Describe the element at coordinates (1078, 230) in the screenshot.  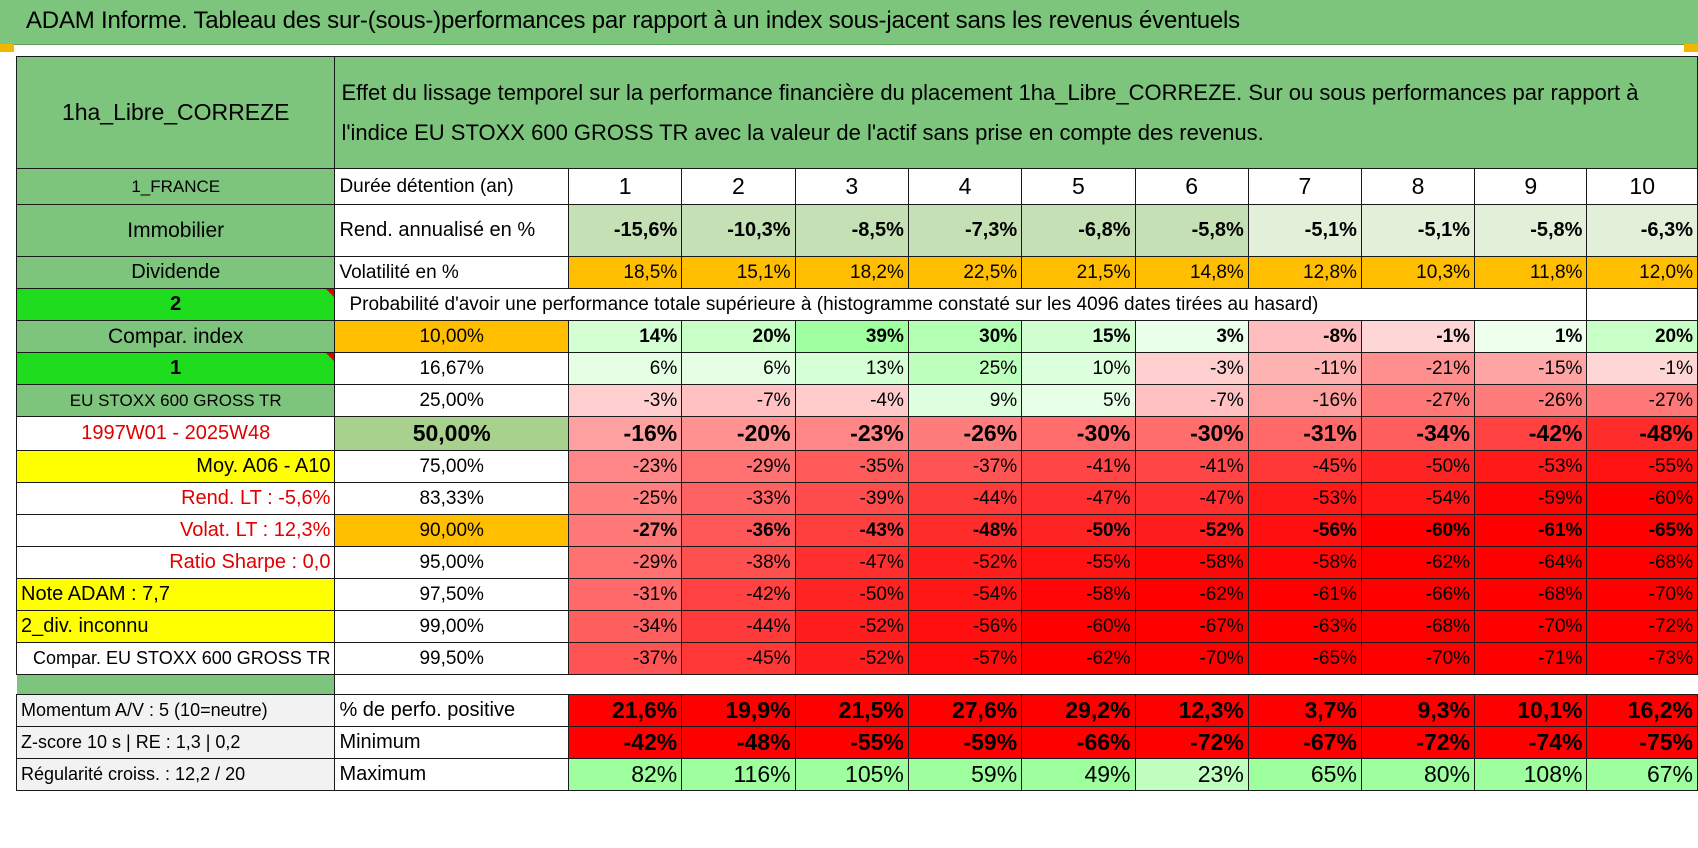
I see `rend-cell: -6,8%` at that location.